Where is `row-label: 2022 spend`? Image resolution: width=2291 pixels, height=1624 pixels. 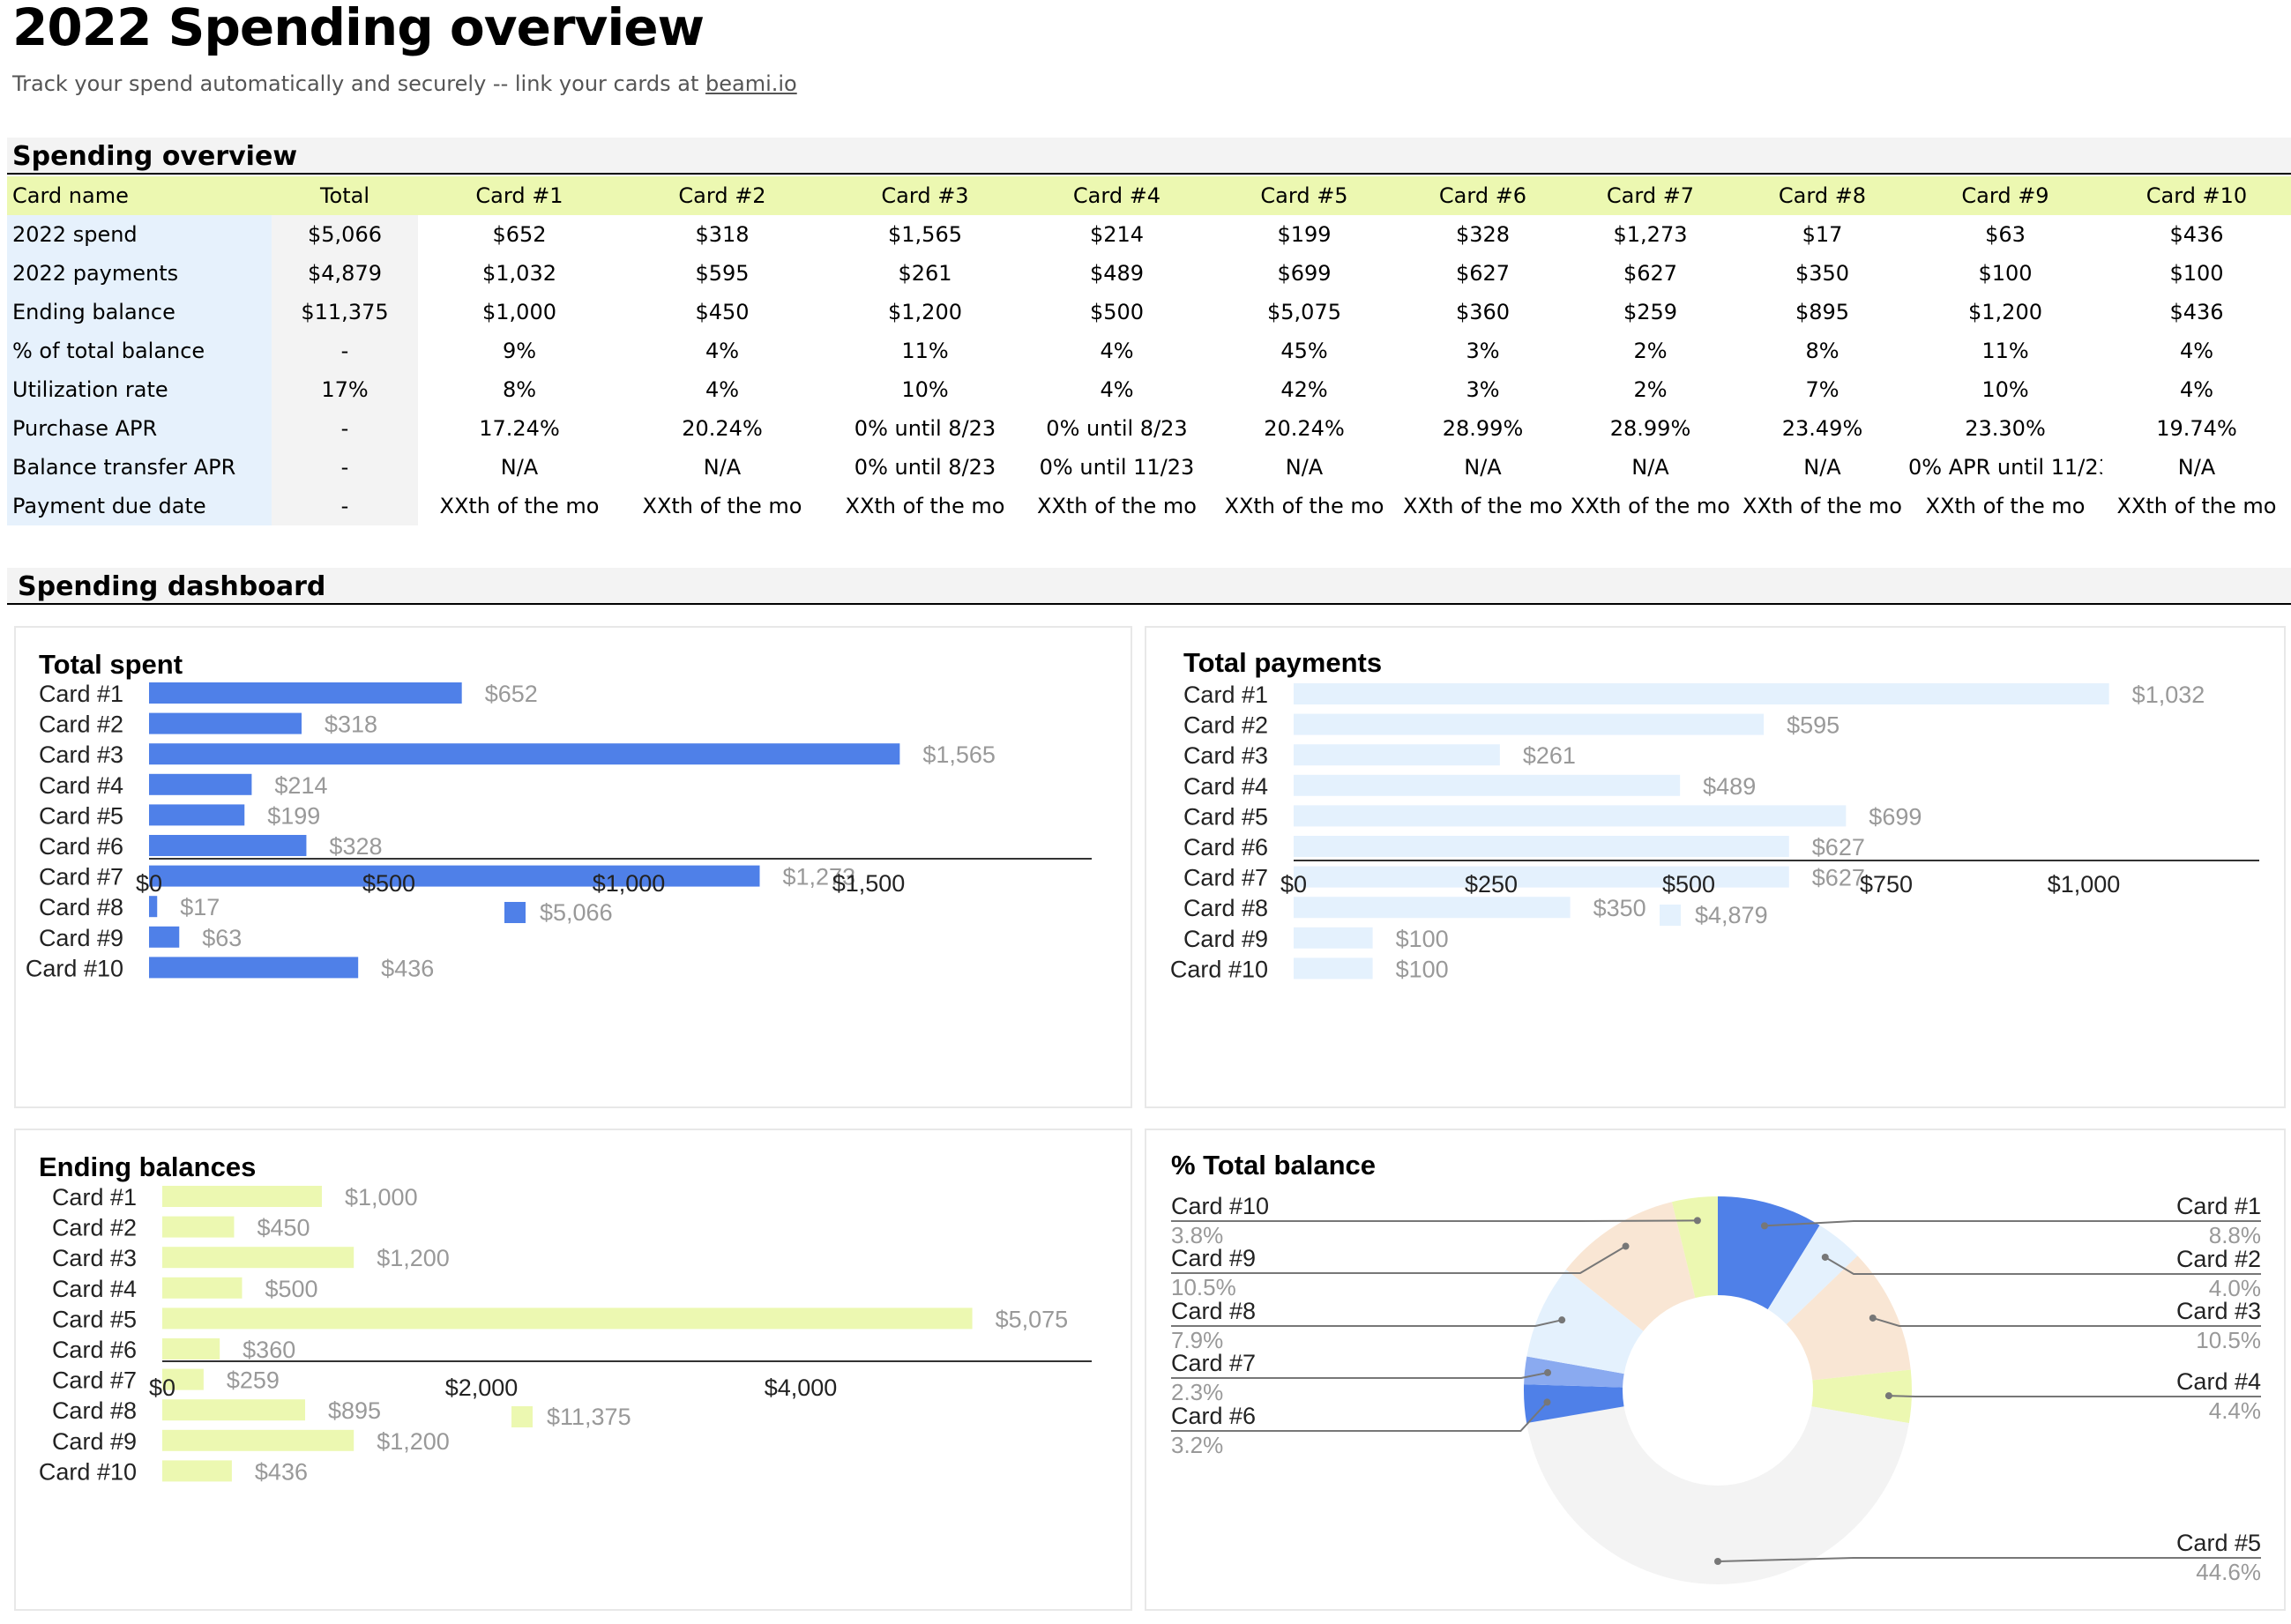
row-label: 2022 spend is located at coordinates (139, 234).